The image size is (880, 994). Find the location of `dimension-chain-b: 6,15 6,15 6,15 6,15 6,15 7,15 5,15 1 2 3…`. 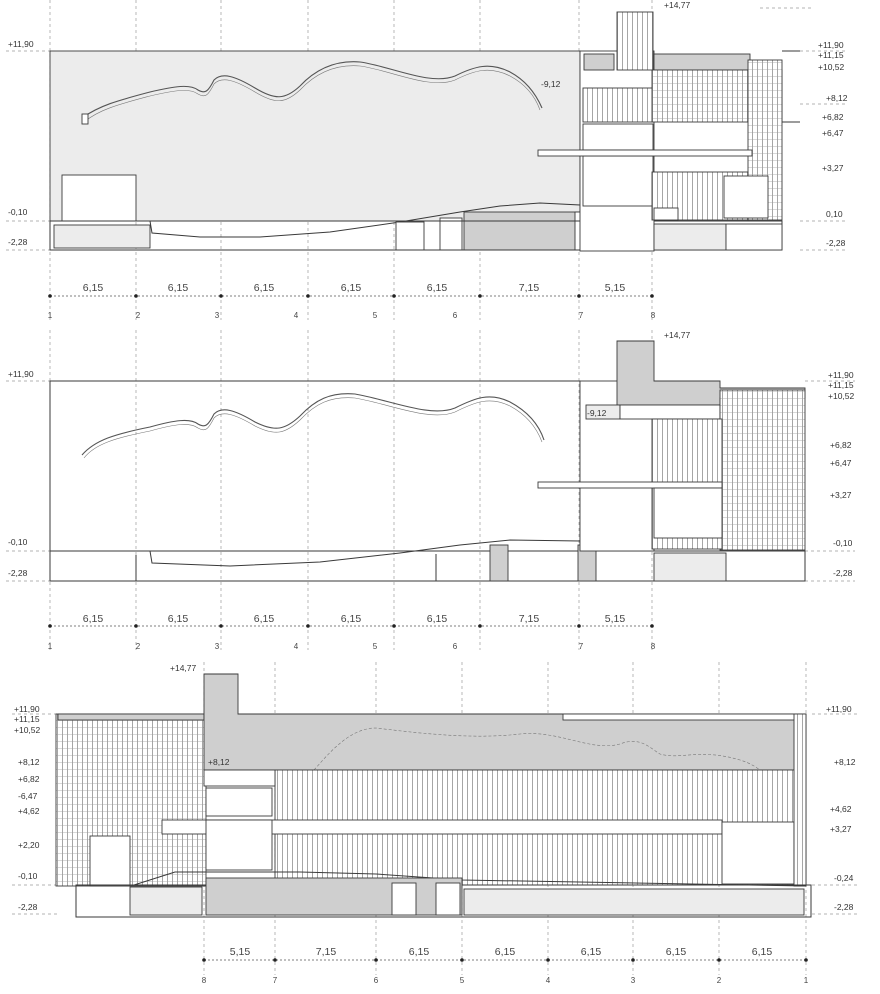

dimension-chain-b: 6,15 6,15 6,15 6,15 6,15 7,15 5,15 1 2 3… is located at coordinates (352, 632).